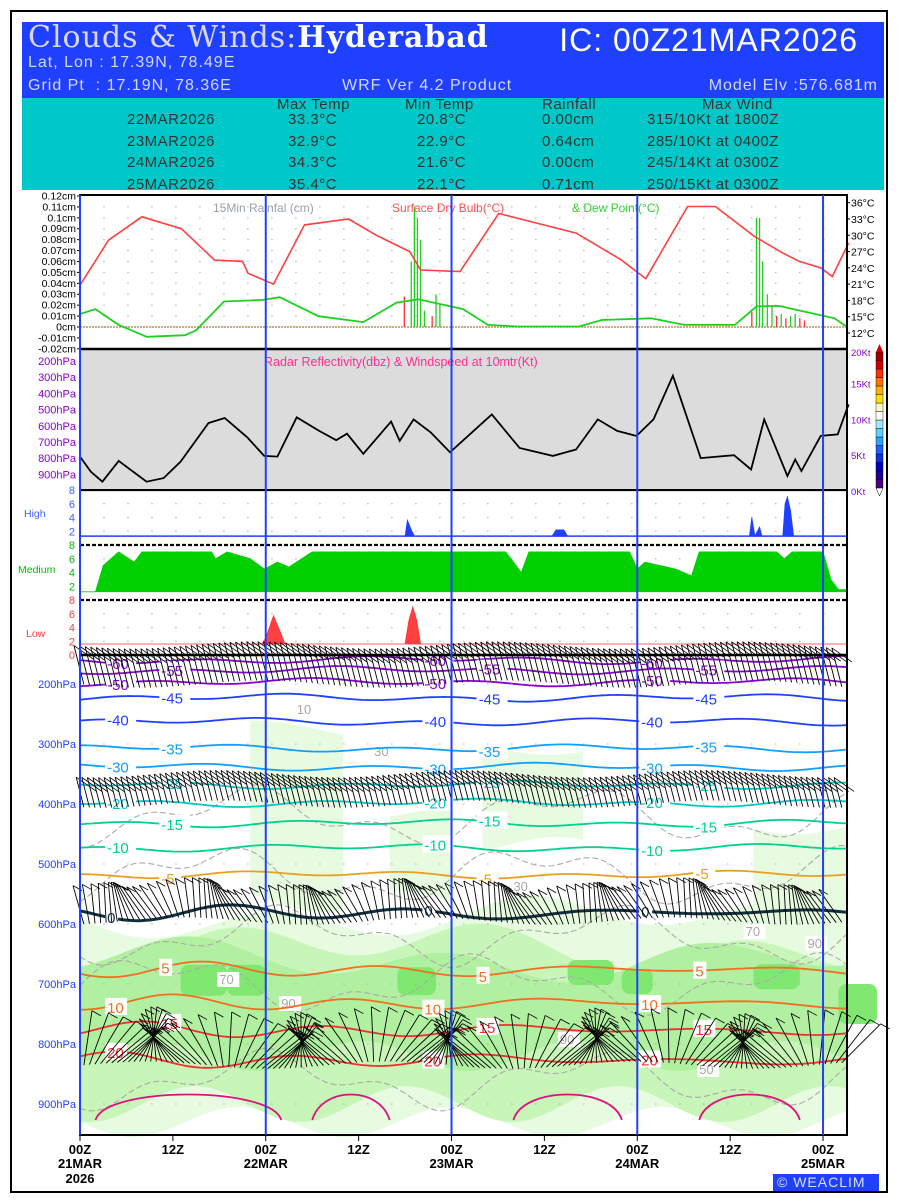  I want to click on wind-axis-tick: 20Kt, so click(861, 353).